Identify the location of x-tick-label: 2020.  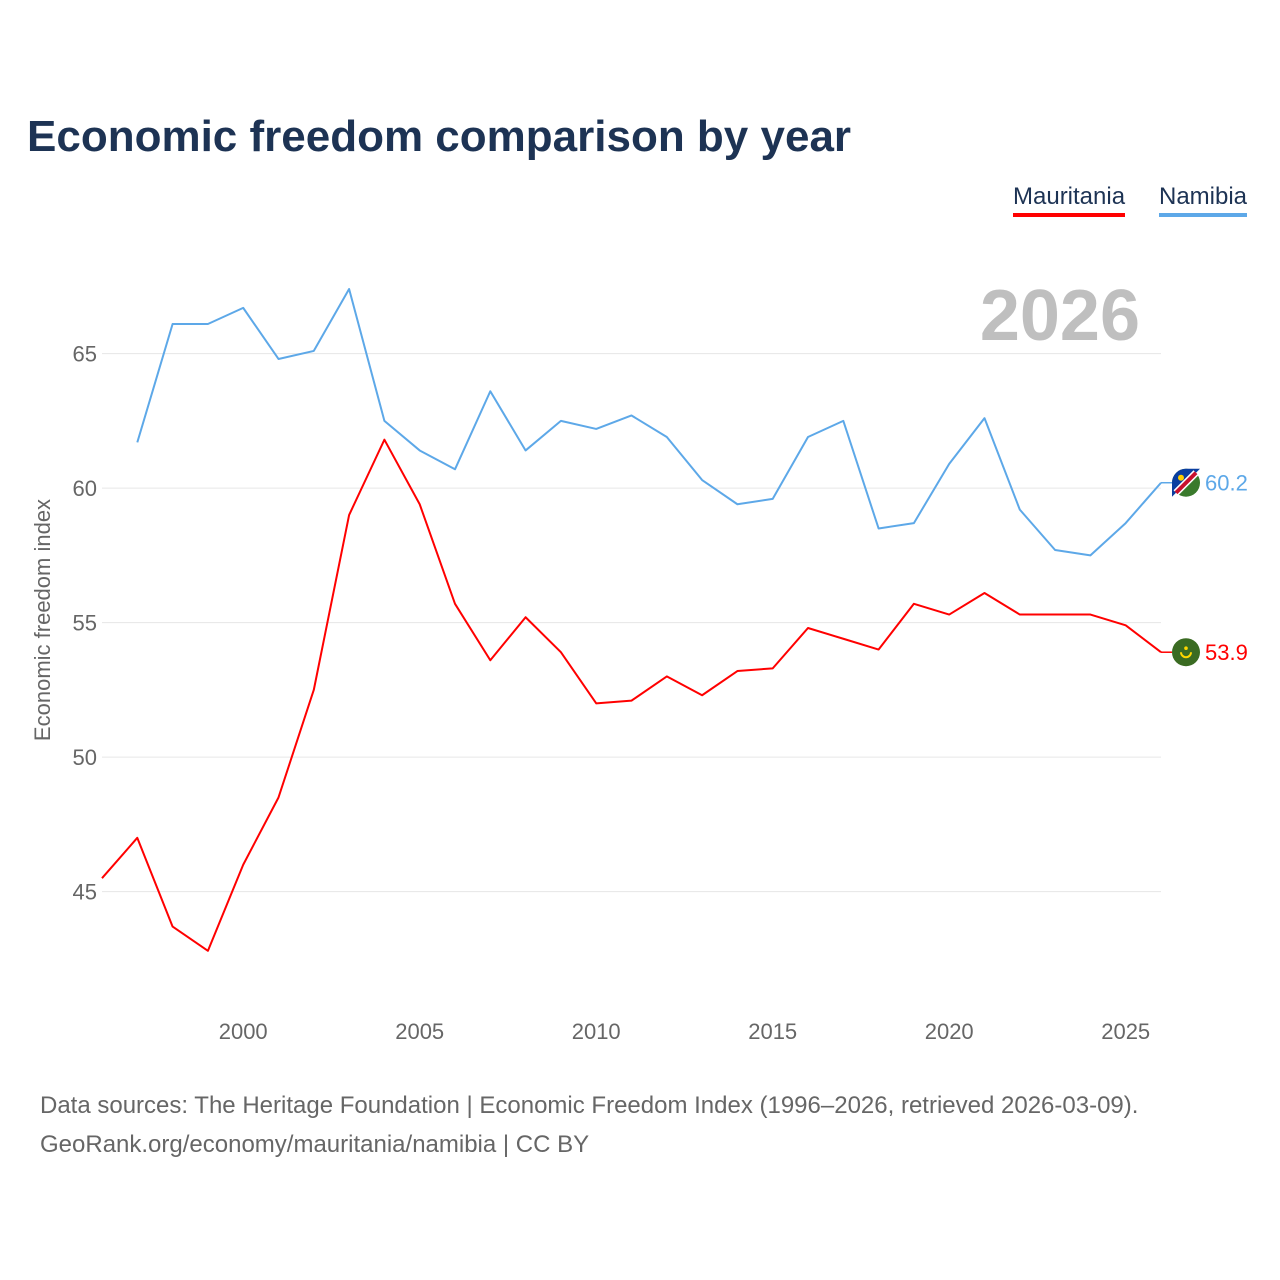
(949, 1031).